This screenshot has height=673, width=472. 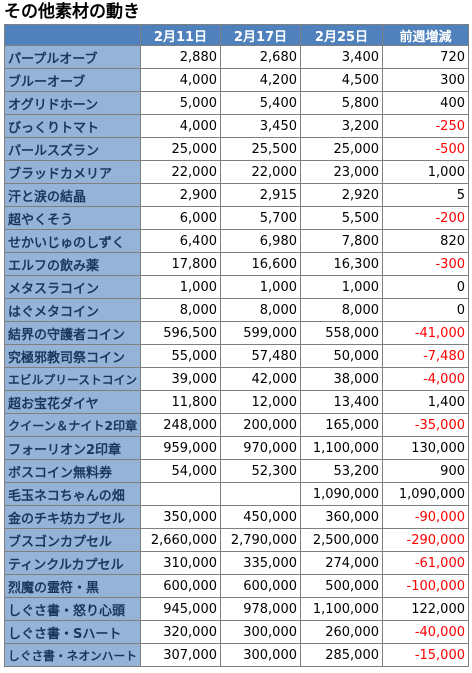 What do you see at coordinates (260, 103) in the screenshot?
I see `price-cell: 5,400` at bounding box center [260, 103].